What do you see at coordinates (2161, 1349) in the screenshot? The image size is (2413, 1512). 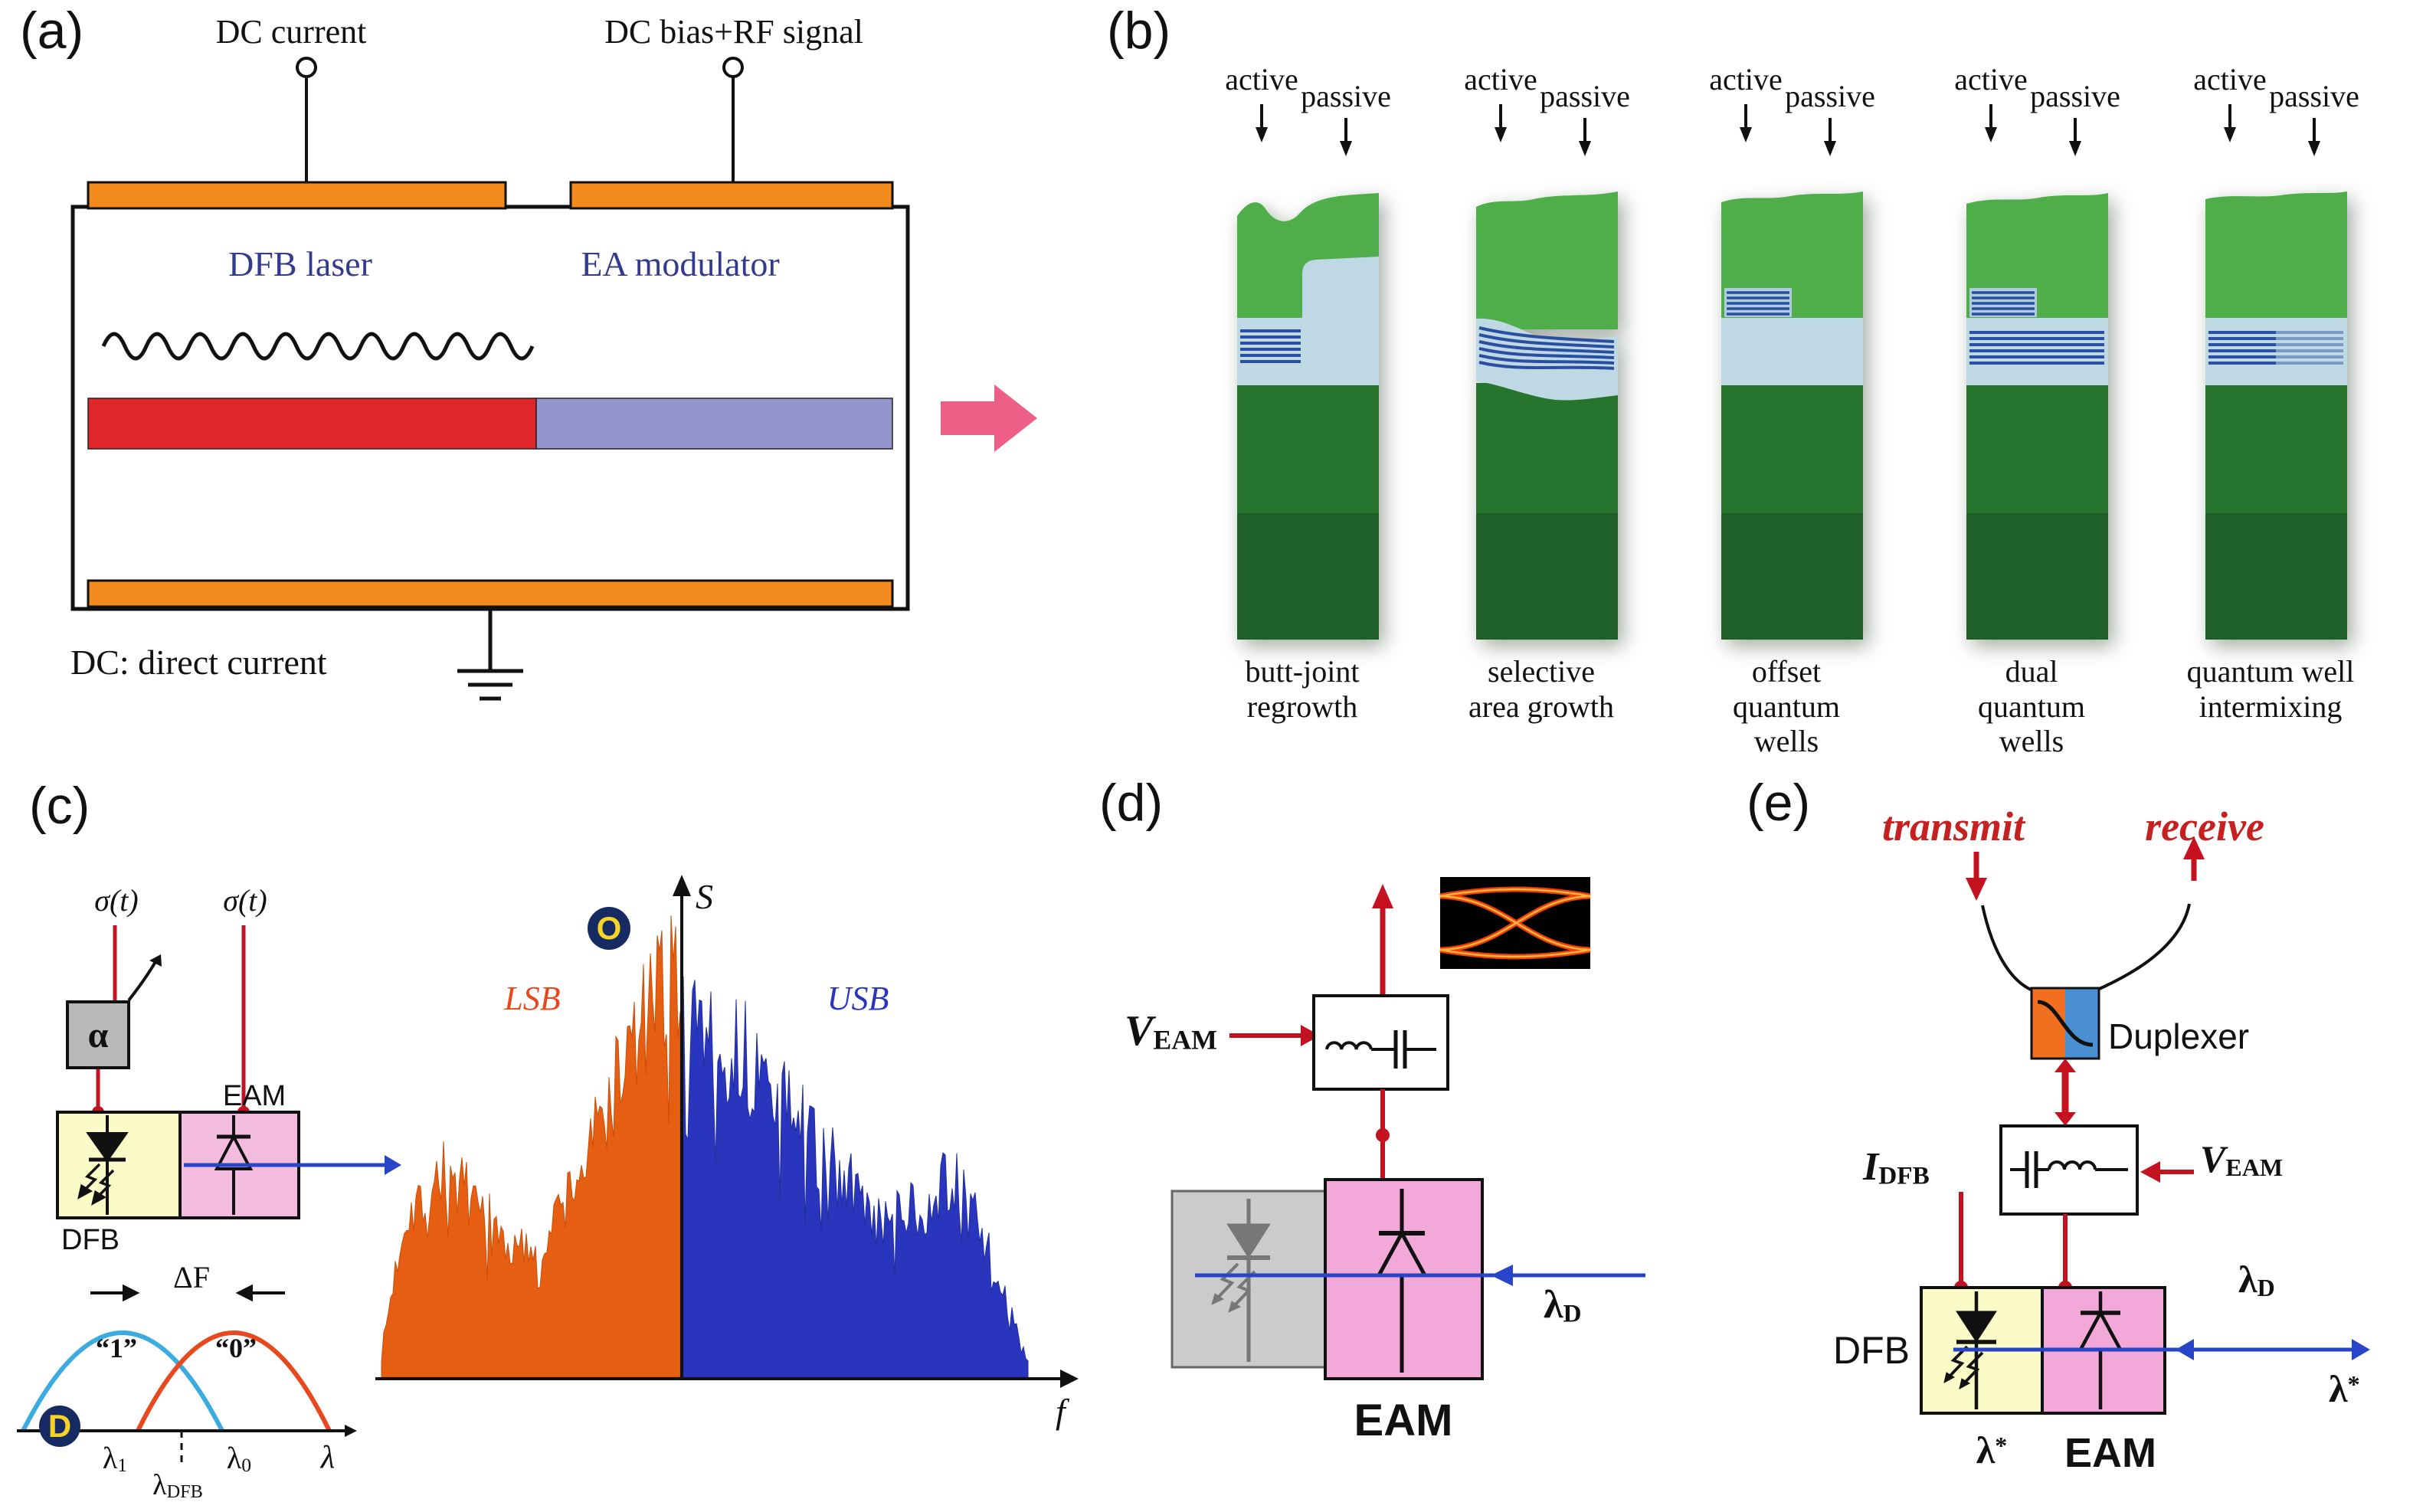 I see `bidirectional-light-arrow` at bounding box center [2161, 1349].